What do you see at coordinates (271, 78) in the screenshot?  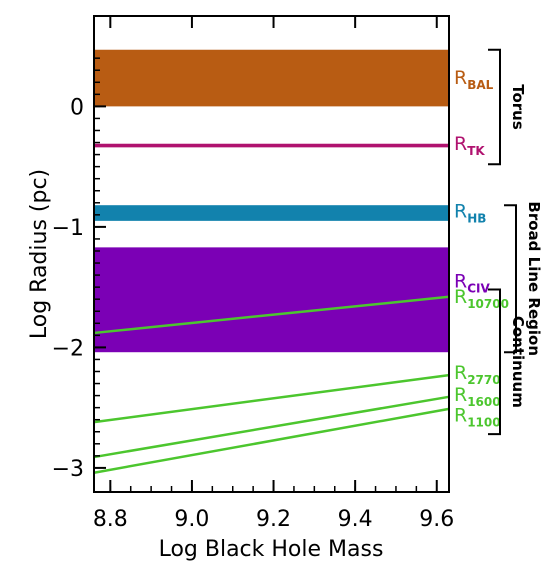 I see `band-r-bal` at bounding box center [271, 78].